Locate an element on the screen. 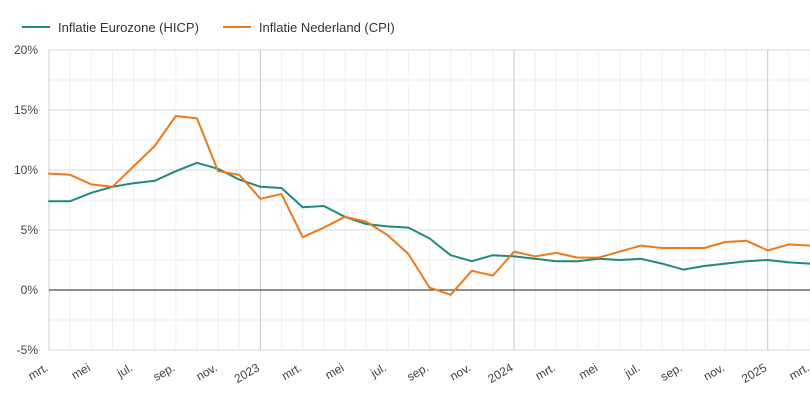 Image resolution: width=810 pixels, height=400 pixels. legend-item-nederland: Inflatie Nederland (CPI) is located at coordinates (308, 27).